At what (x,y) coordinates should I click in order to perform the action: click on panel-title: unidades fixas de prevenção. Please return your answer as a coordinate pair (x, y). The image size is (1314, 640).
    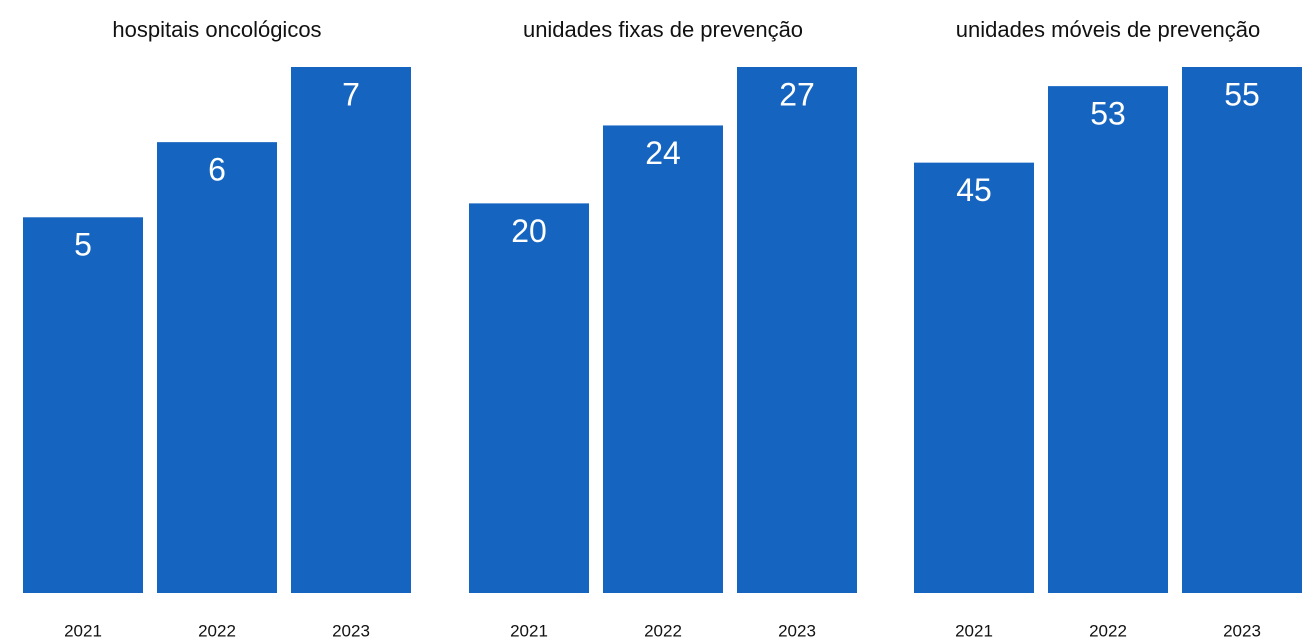
    Looking at the image, I should click on (663, 29).